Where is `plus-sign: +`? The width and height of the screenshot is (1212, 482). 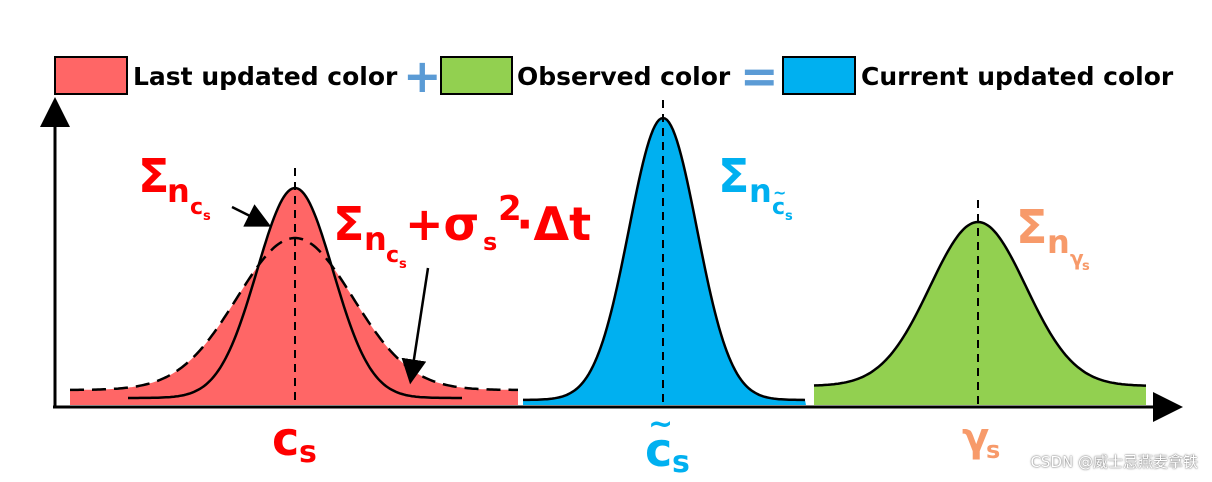 plus-sign: + is located at coordinates (422, 76).